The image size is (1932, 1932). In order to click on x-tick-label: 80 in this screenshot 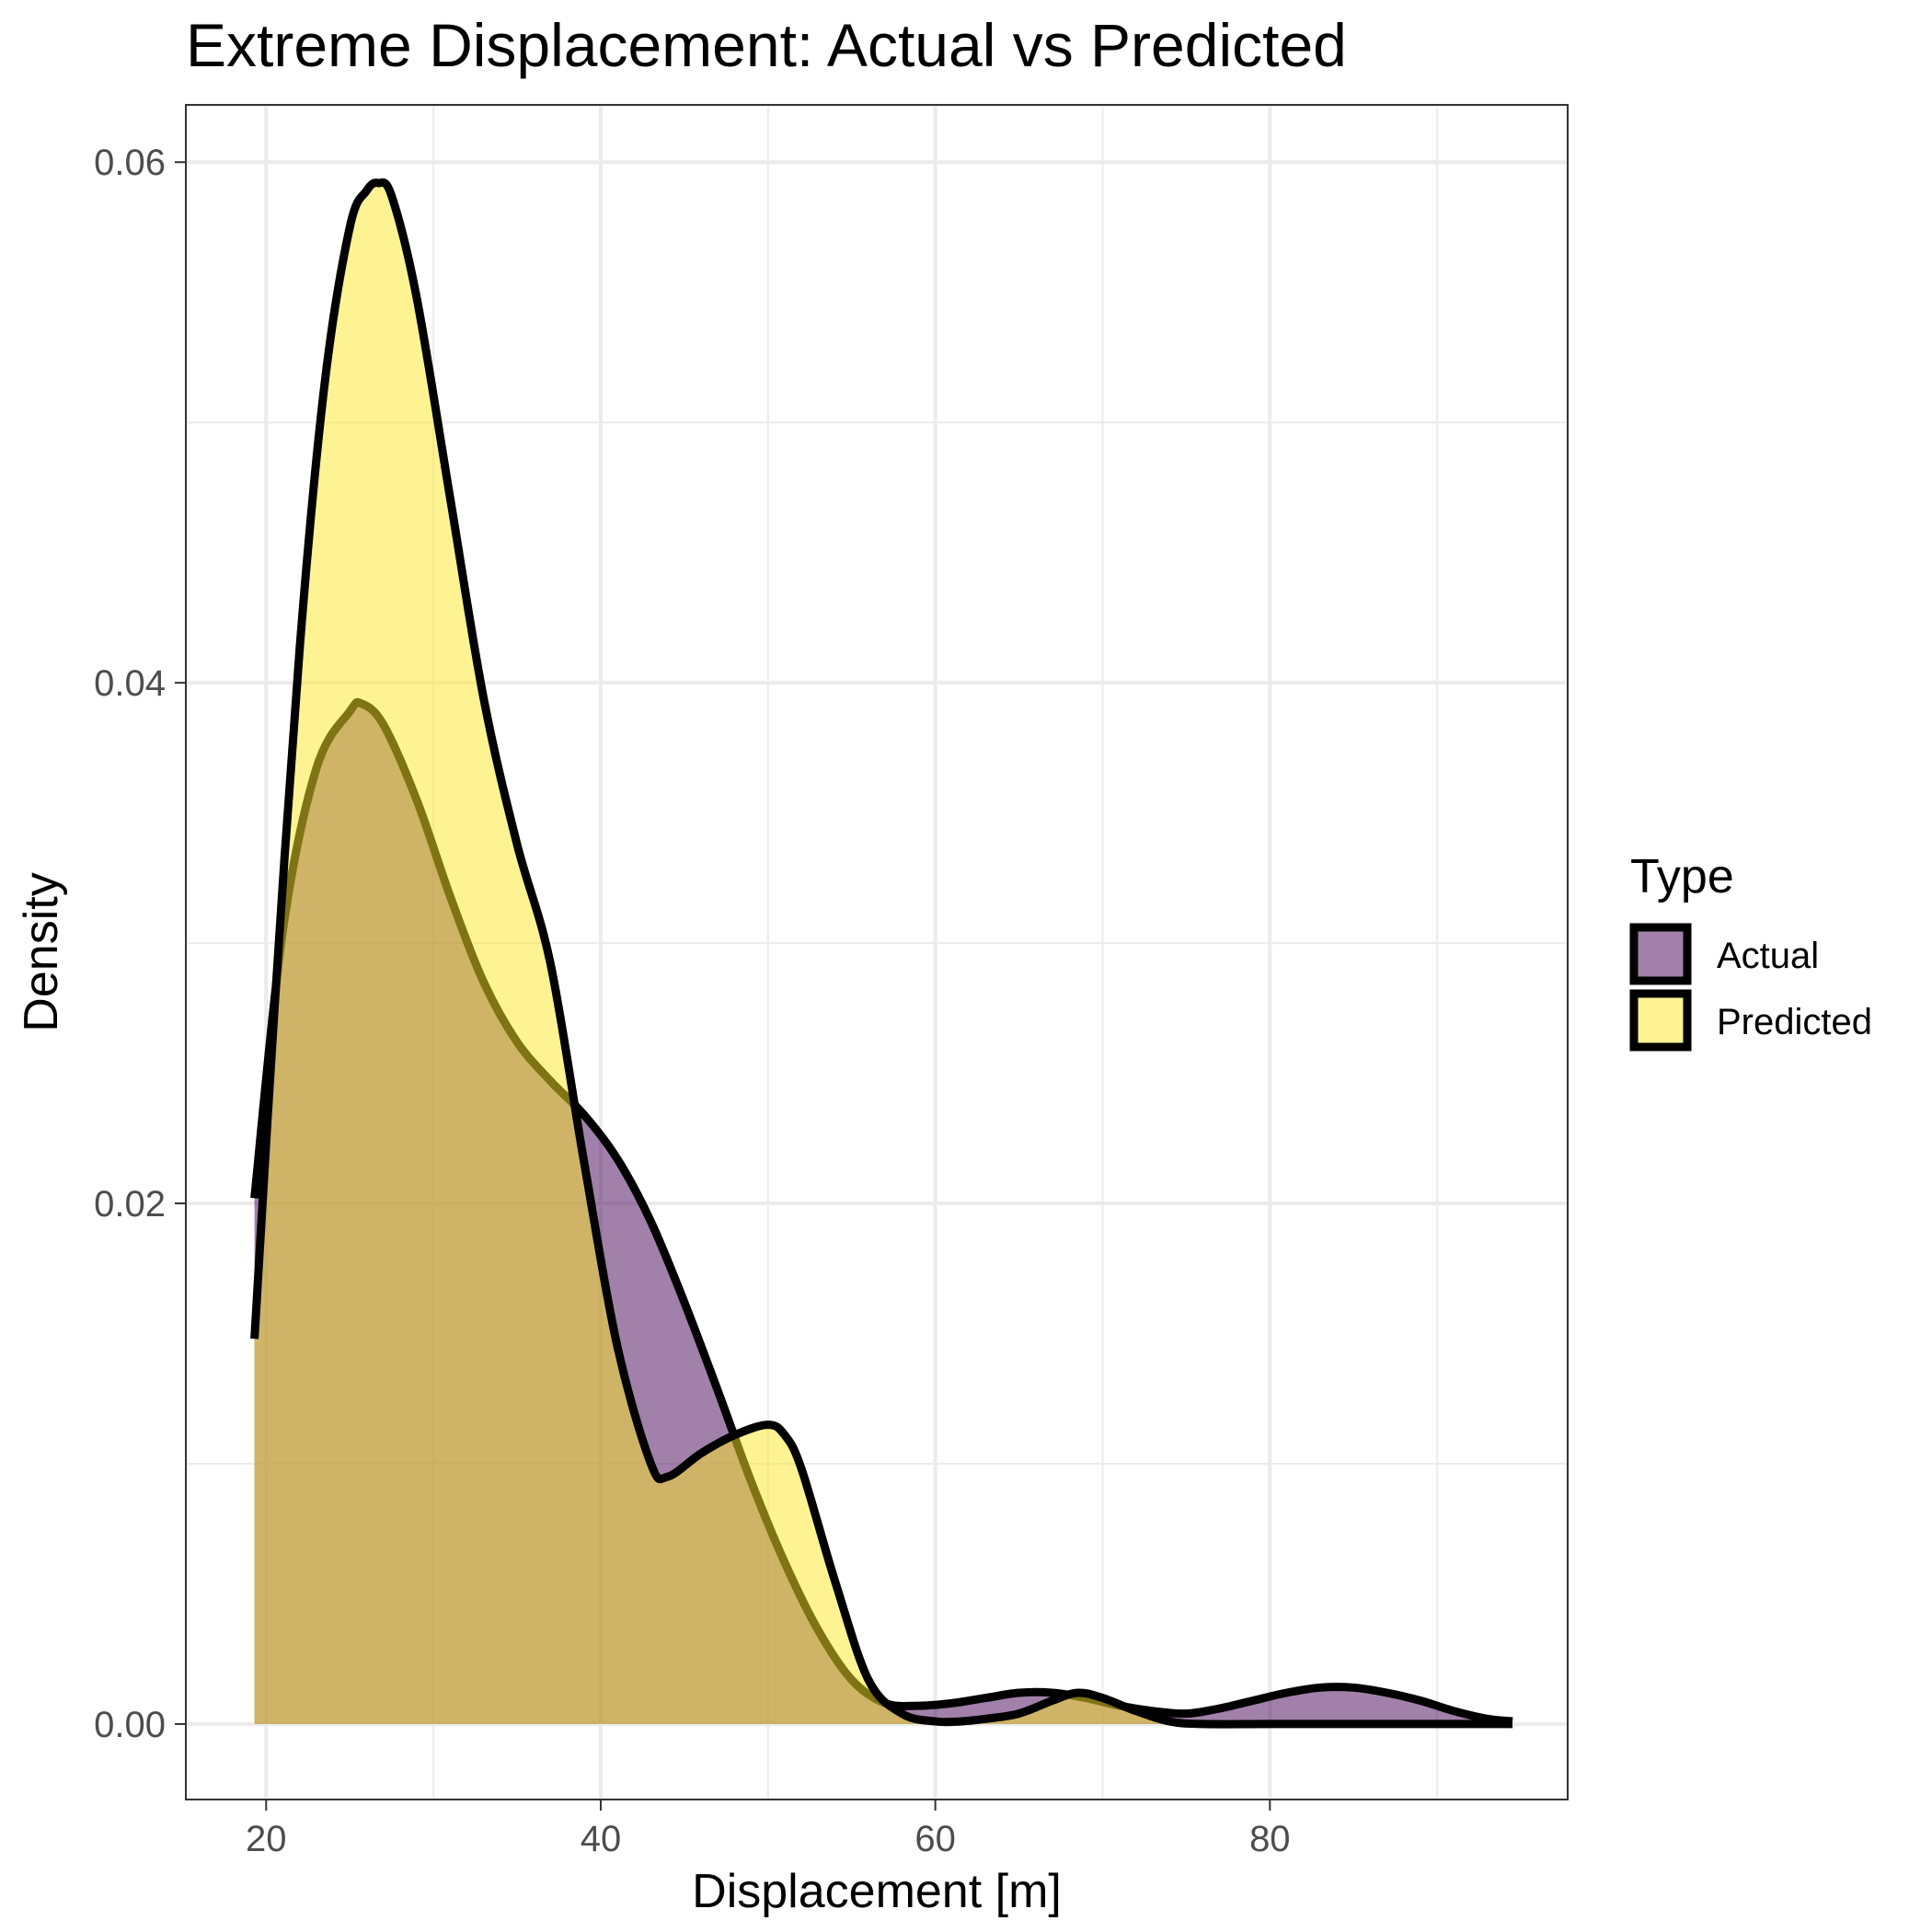, I will do `click(1270, 1839)`.